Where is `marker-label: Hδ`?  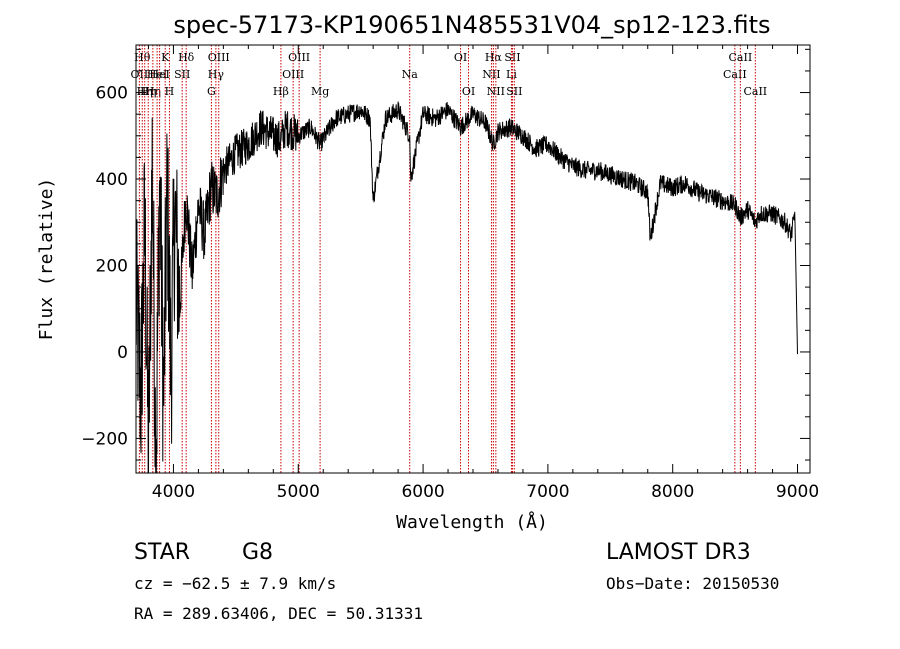 marker-label: Hδ is located at coordinates (186, 57).